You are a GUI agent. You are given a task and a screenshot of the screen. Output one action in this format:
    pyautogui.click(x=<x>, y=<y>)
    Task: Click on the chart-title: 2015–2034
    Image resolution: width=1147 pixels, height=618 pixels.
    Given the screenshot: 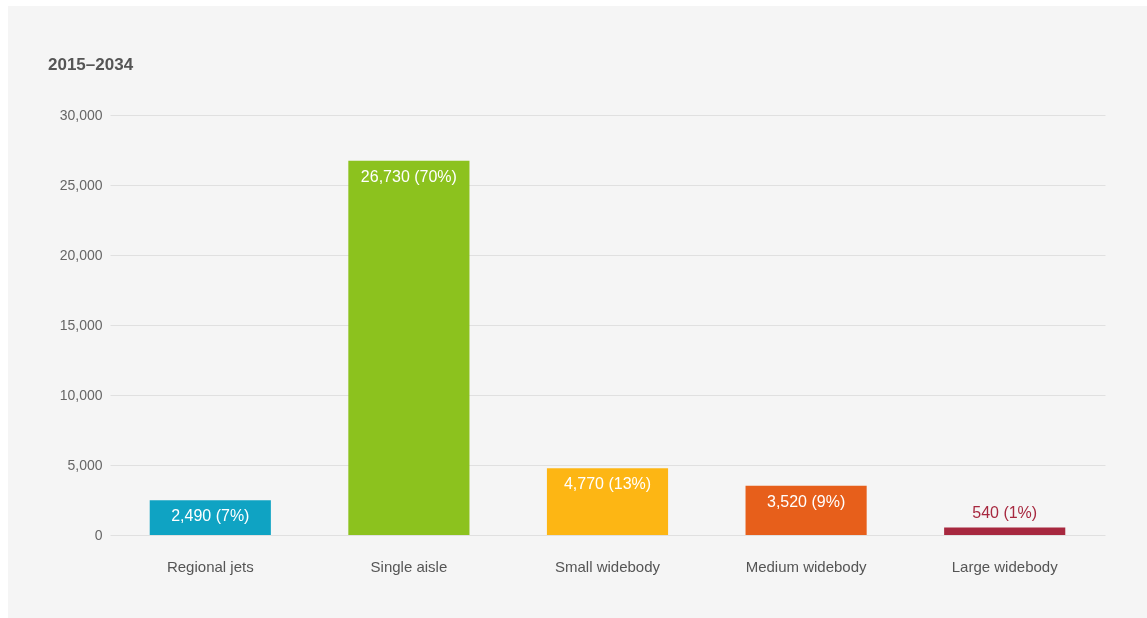 What is the action you would take?
    pyautogui.click(x=91, y=64)
    